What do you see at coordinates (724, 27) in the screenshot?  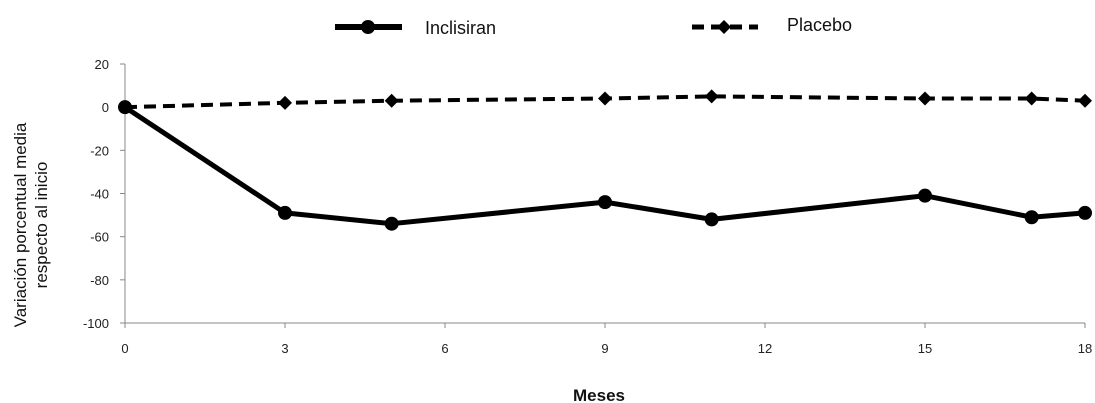 I see `legend-marker-placebo` at bounding box center [724, 27].